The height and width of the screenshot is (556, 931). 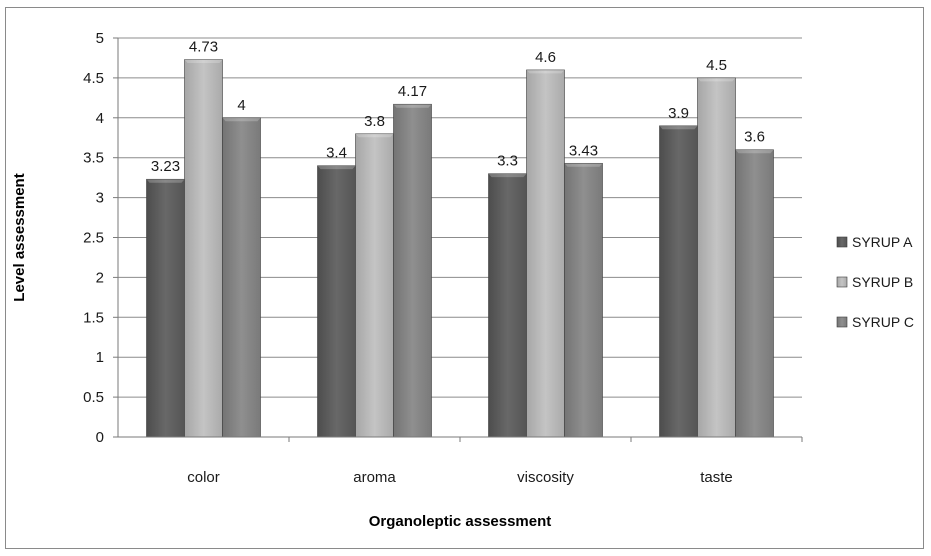 I want to click on y-tick-label: 2, so click(x=100, y=277).